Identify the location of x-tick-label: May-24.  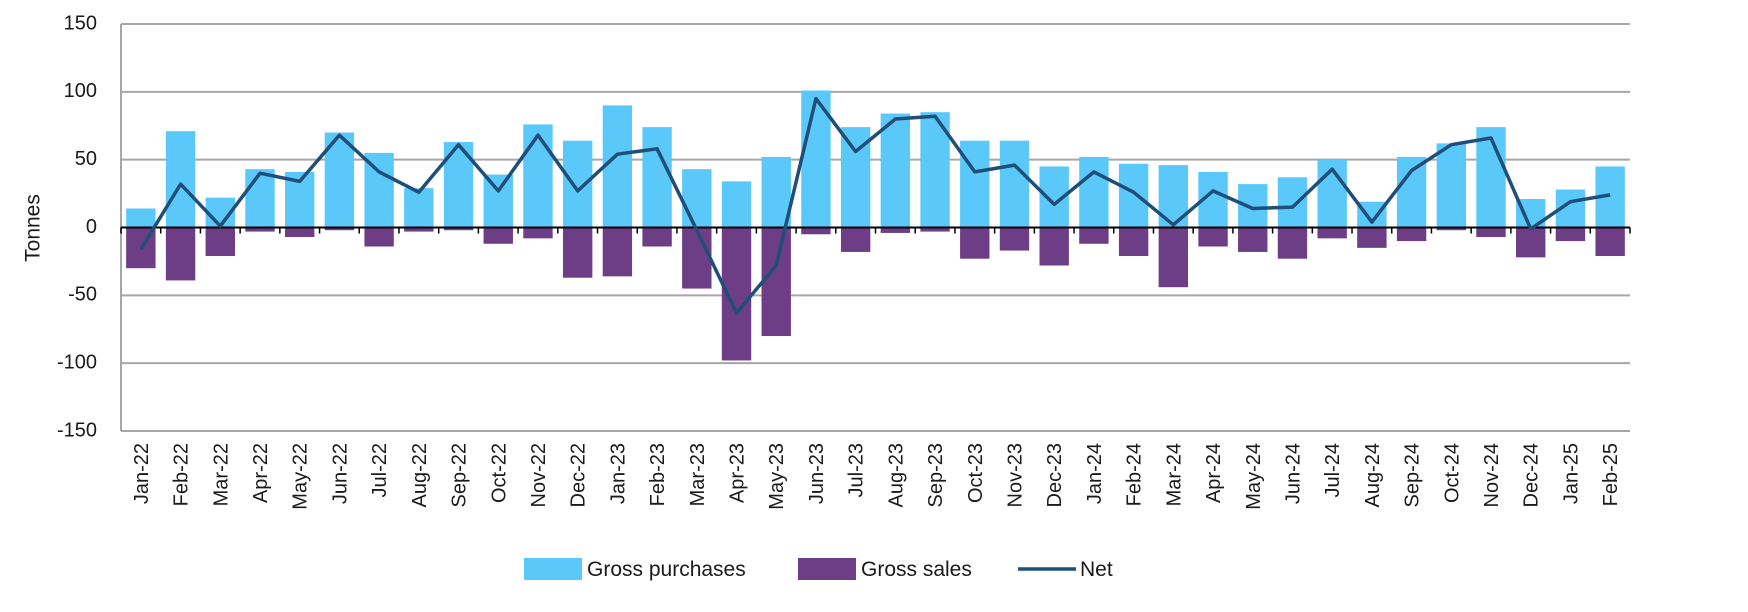
(1254, 476).